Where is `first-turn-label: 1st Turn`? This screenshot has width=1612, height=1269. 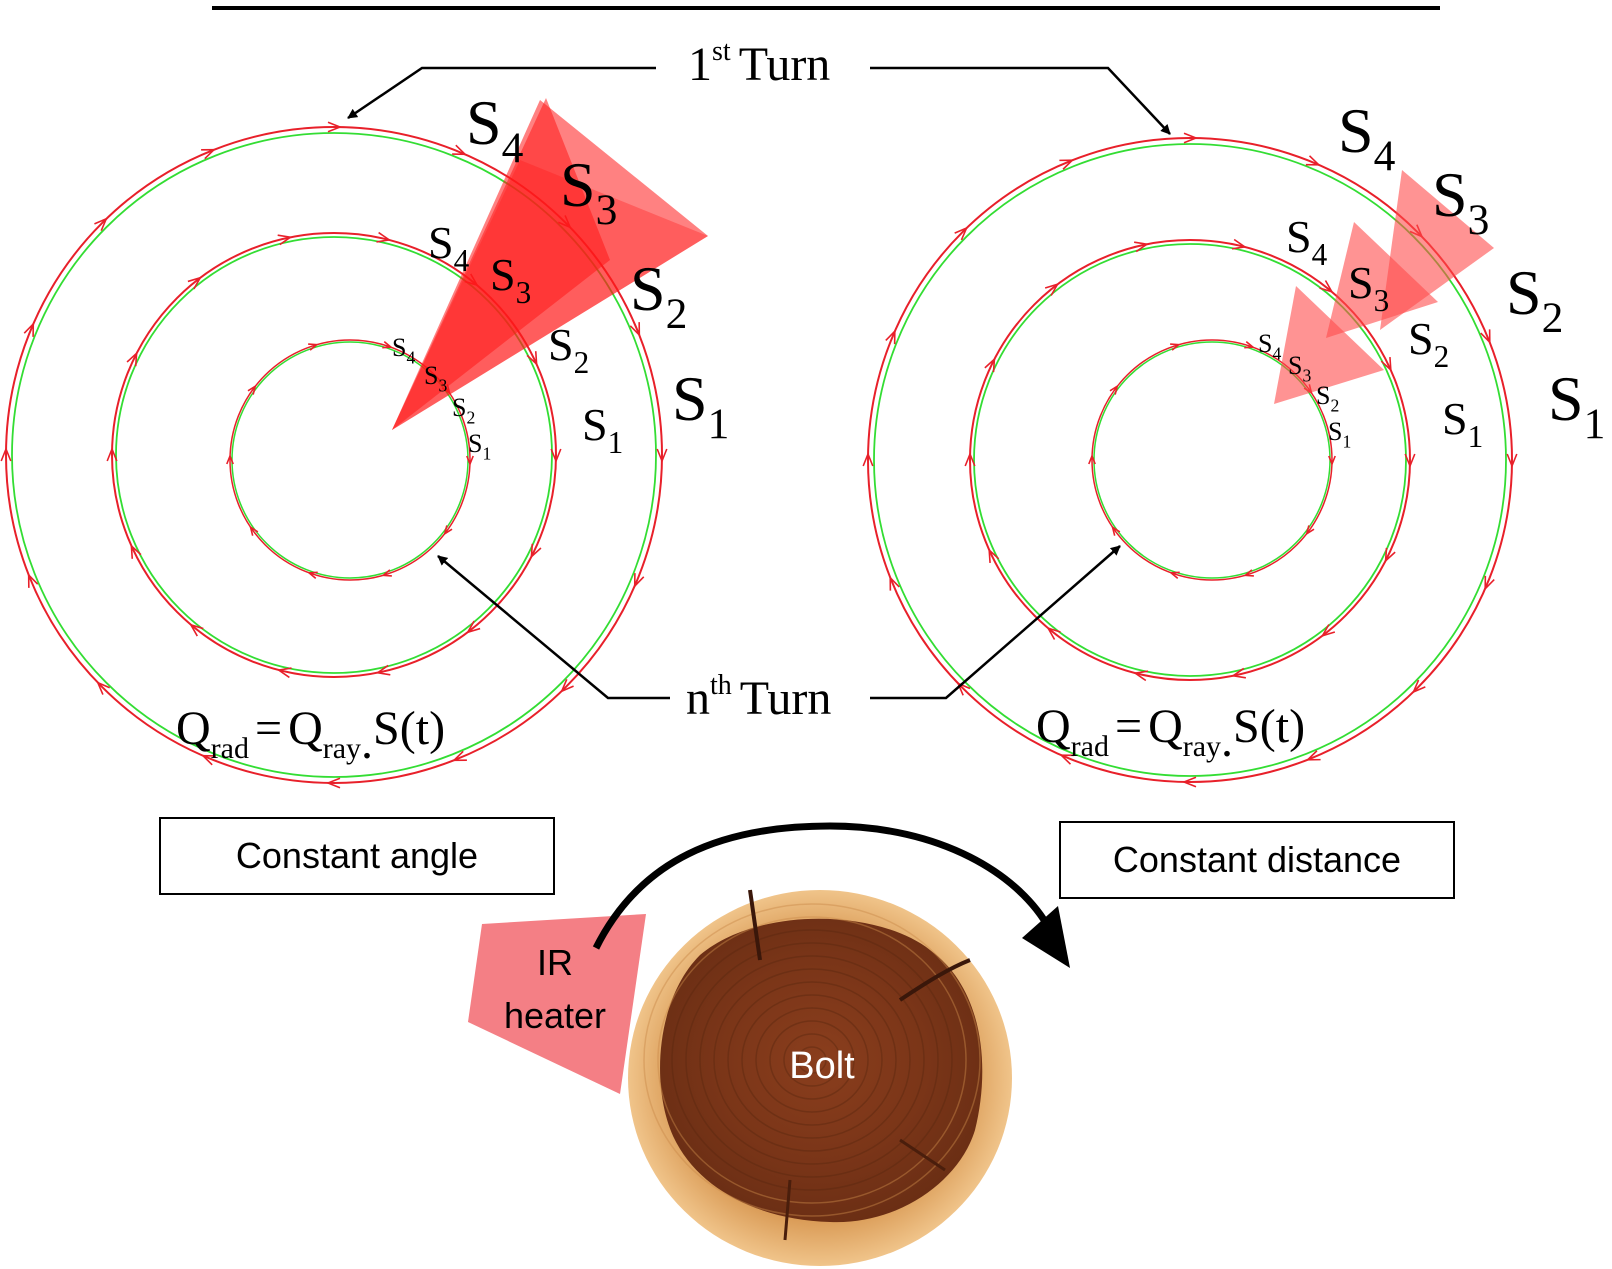 first-turn-label: 1st Turn is located at coordinates (759, 85).